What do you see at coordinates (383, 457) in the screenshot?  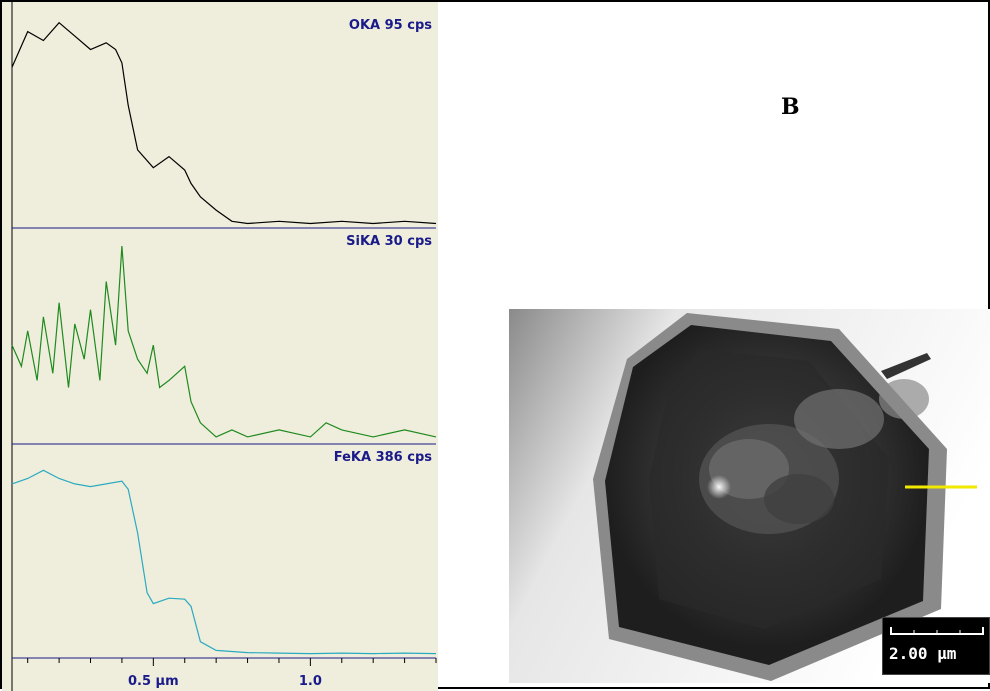 I see `series-label-2: FeKA 386 cps` at bounding box center [383, 457].